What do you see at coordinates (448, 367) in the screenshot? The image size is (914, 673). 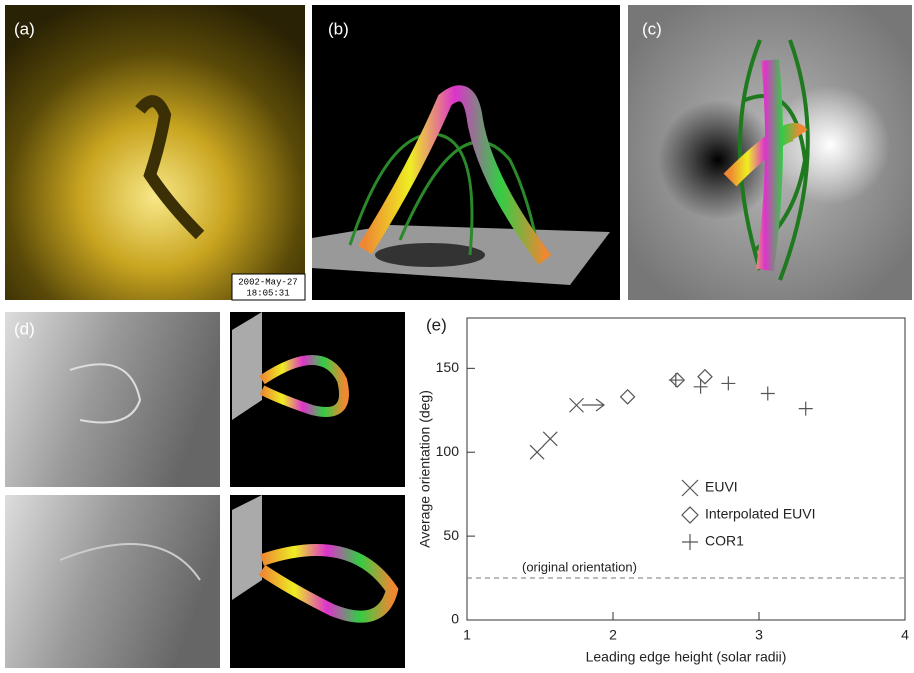 I see `y-tick-label: 150` at bounding box center [448, 367].